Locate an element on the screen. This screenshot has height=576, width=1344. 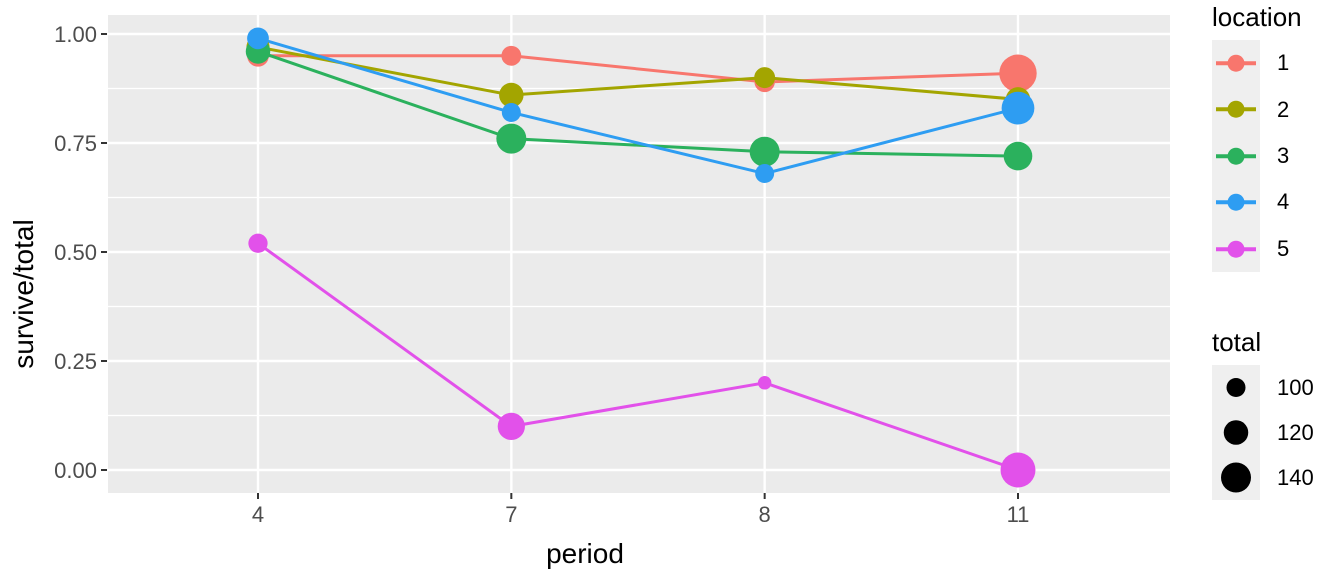
y-tick-label: 0.25 is located at coordinates (75, 361).